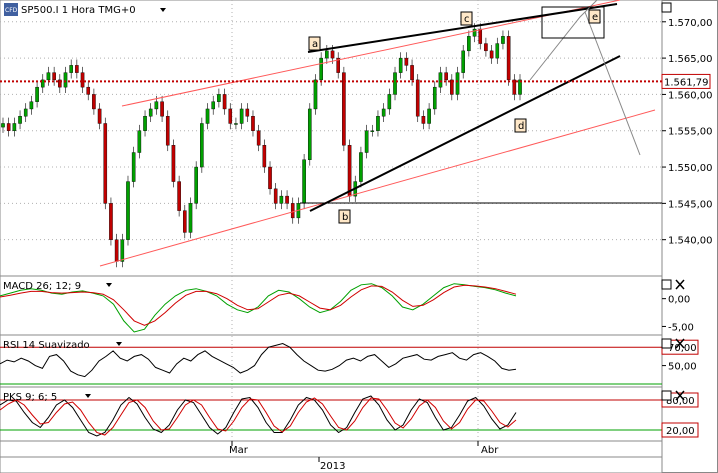 The height and width of the screenshot is (473, 718). What do you see at coordinates (680, 401) in the screenshot?
I see `pks-tick-label: 80,00` at bounding box center [680, 401].